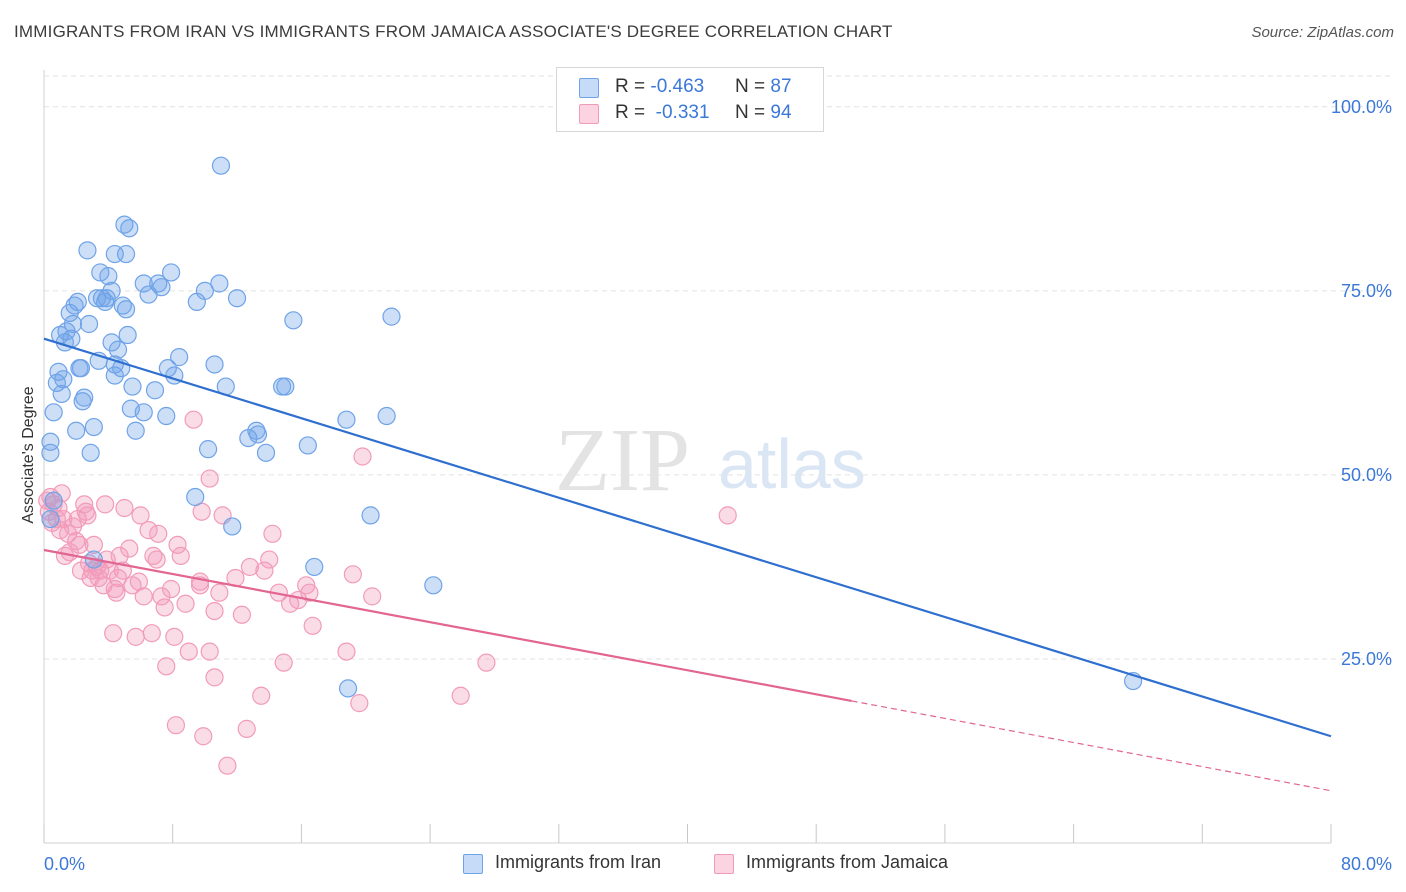 The width and height of the screenshot is (1406, 892). What do you see at coordinates (589, 88) in the screenshot?
I see `legend-swatch-iran` at bounding box center [589, 88].